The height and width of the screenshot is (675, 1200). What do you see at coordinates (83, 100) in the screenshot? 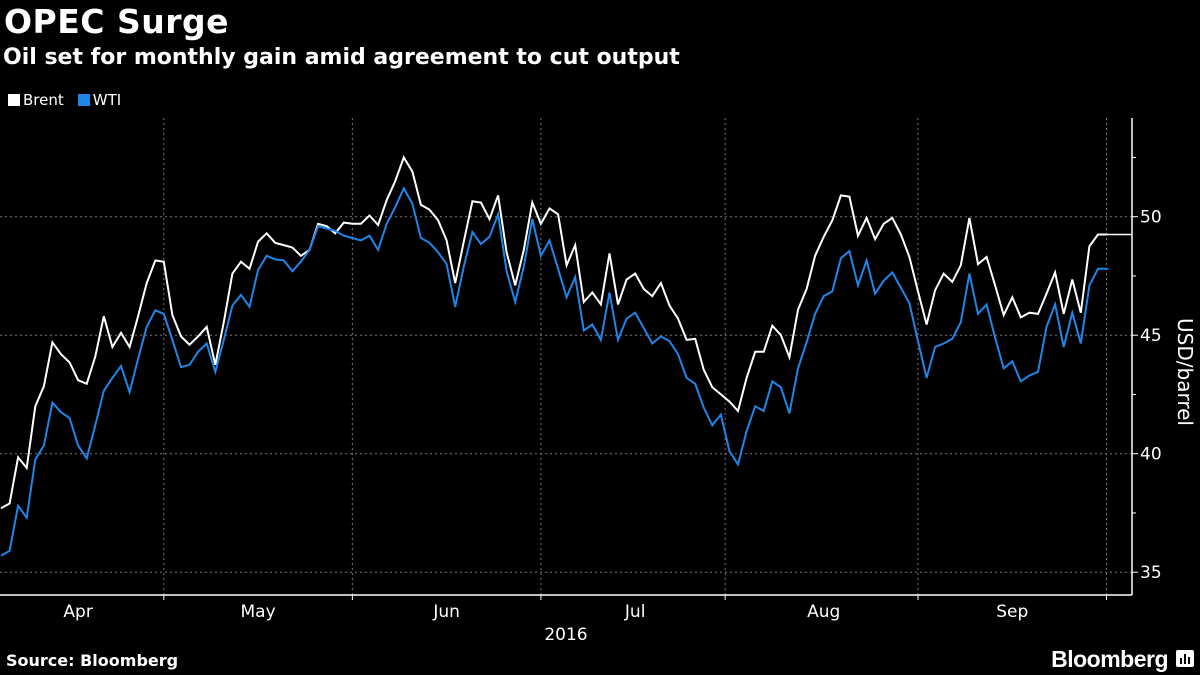
I see `legend-swatch-wti` at bounding box center [83, 100].